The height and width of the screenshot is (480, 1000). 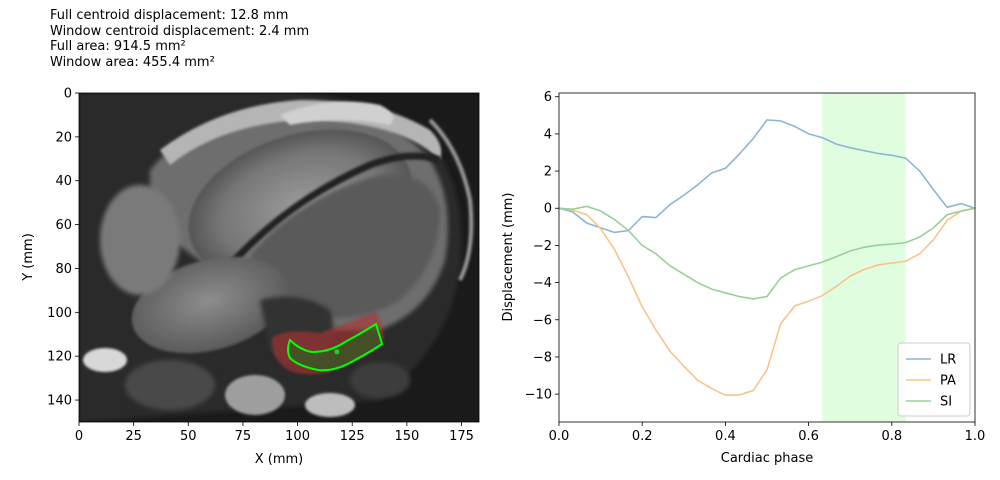 What do you see at coordinates (63, 181) in the screenshot?
I see `image-y-tick-label: 40` at bounding box center [63, 181].